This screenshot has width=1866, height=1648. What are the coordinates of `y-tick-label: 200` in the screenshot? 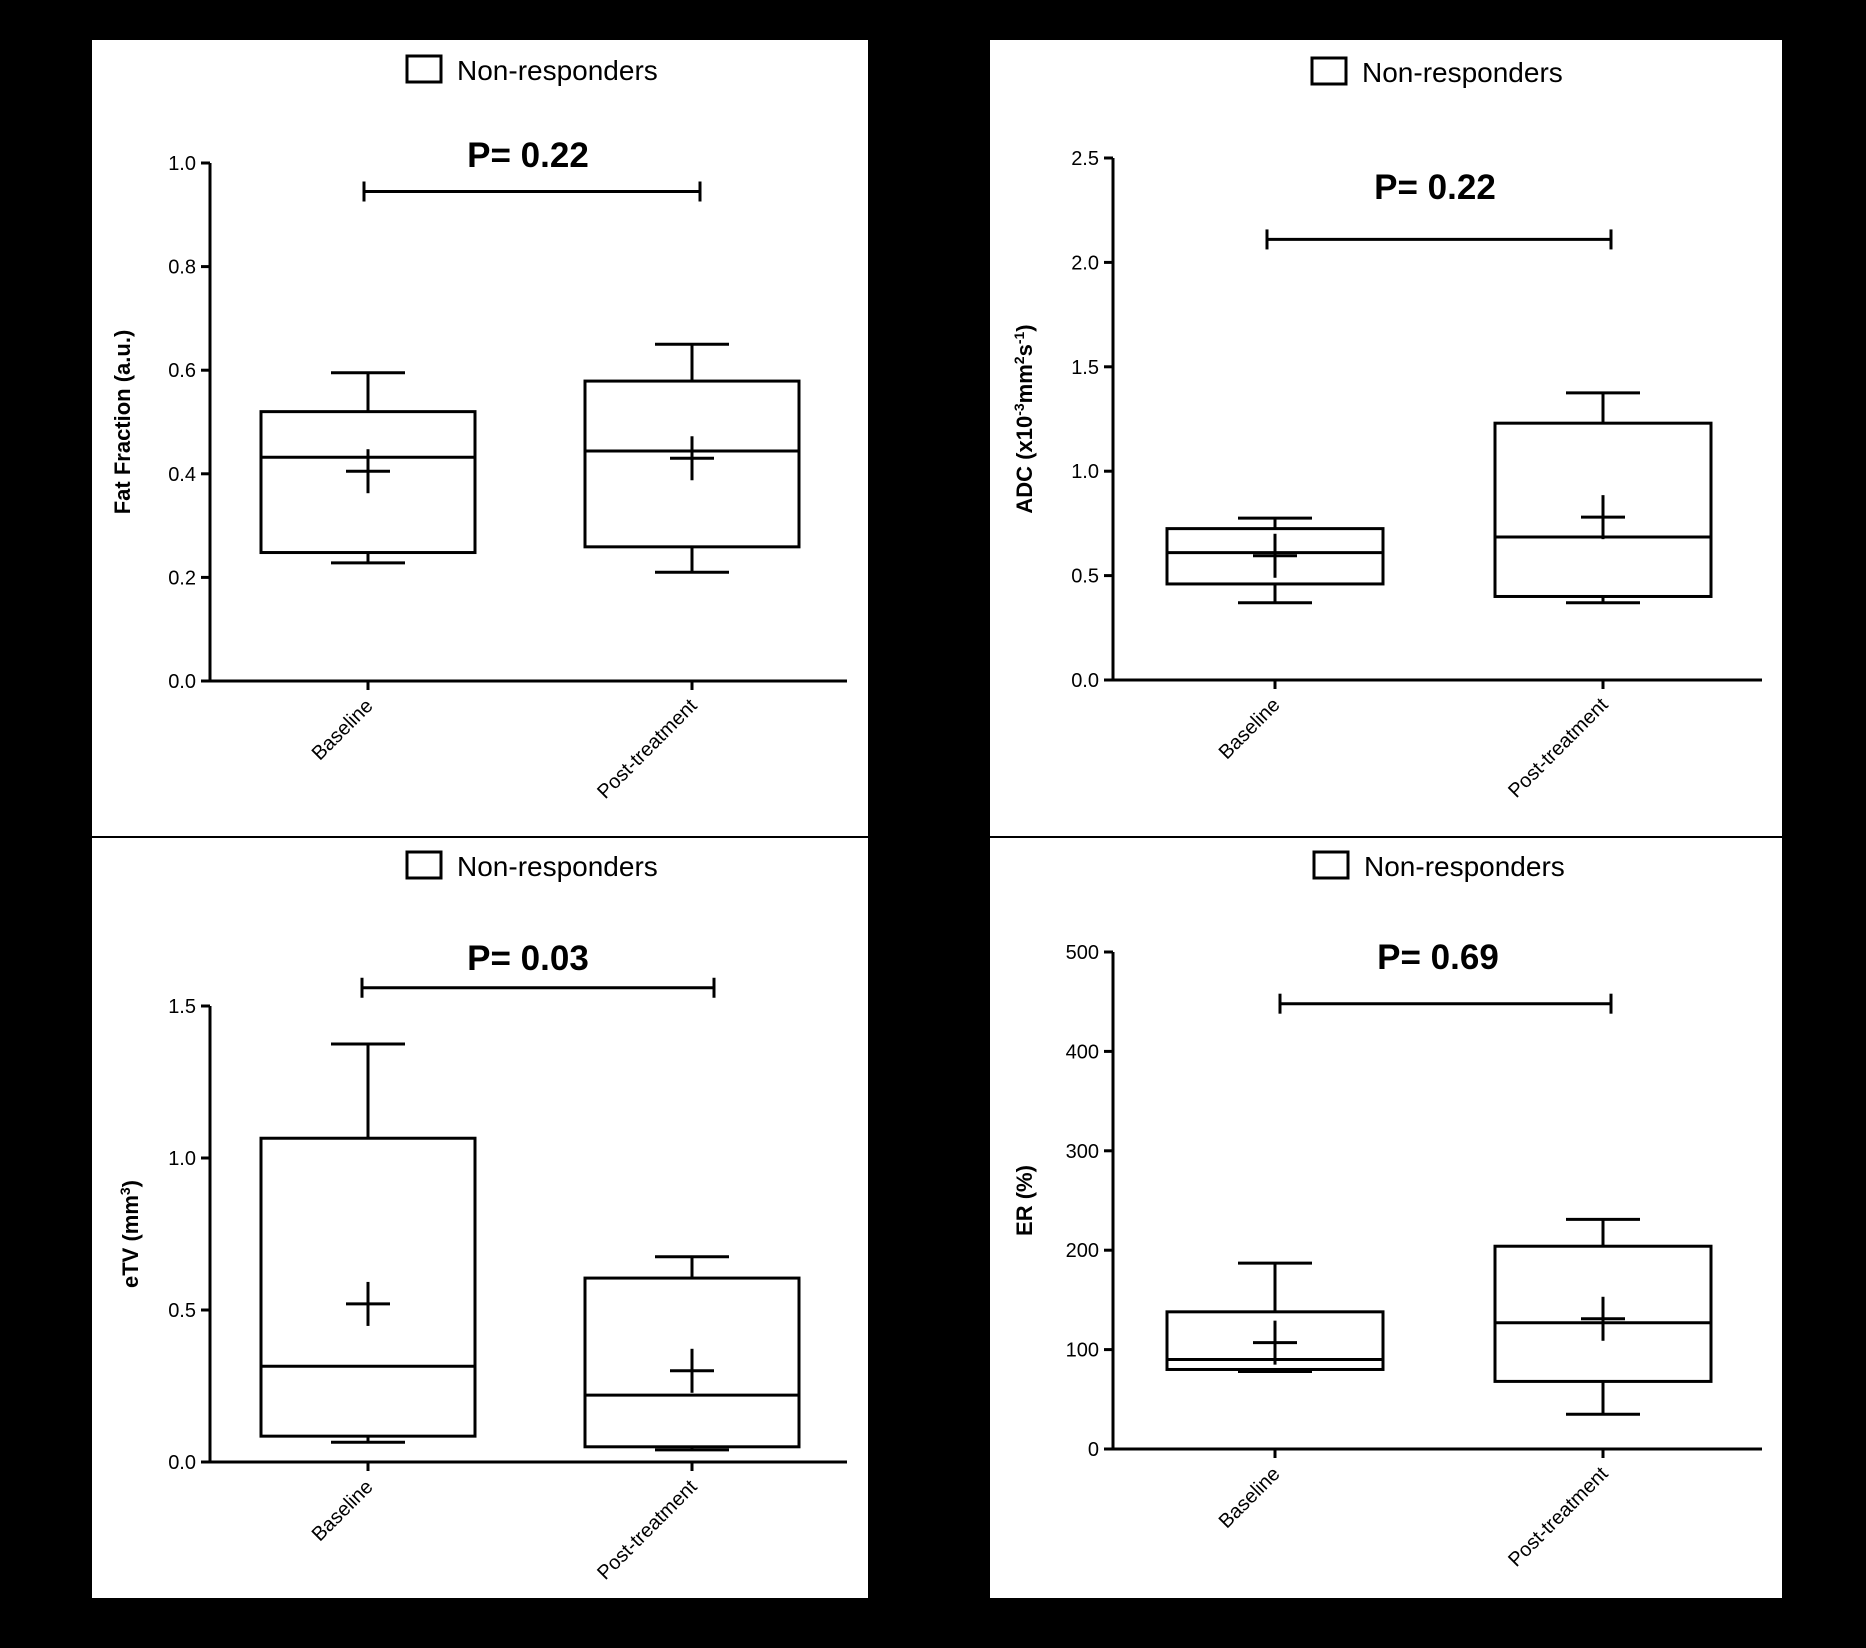 It's located at (1082, 1251).